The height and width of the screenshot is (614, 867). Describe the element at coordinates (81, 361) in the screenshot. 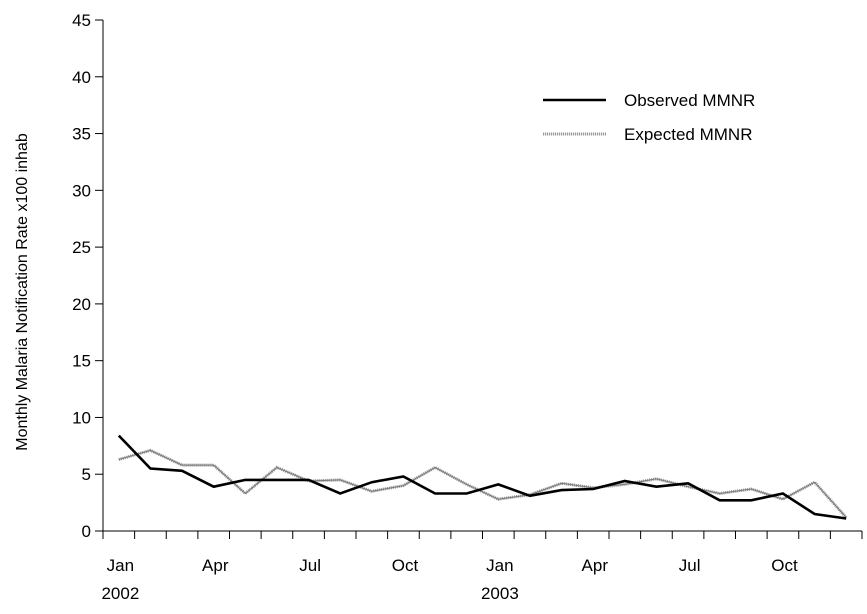

I see `y-tick-label: 15` at that location.